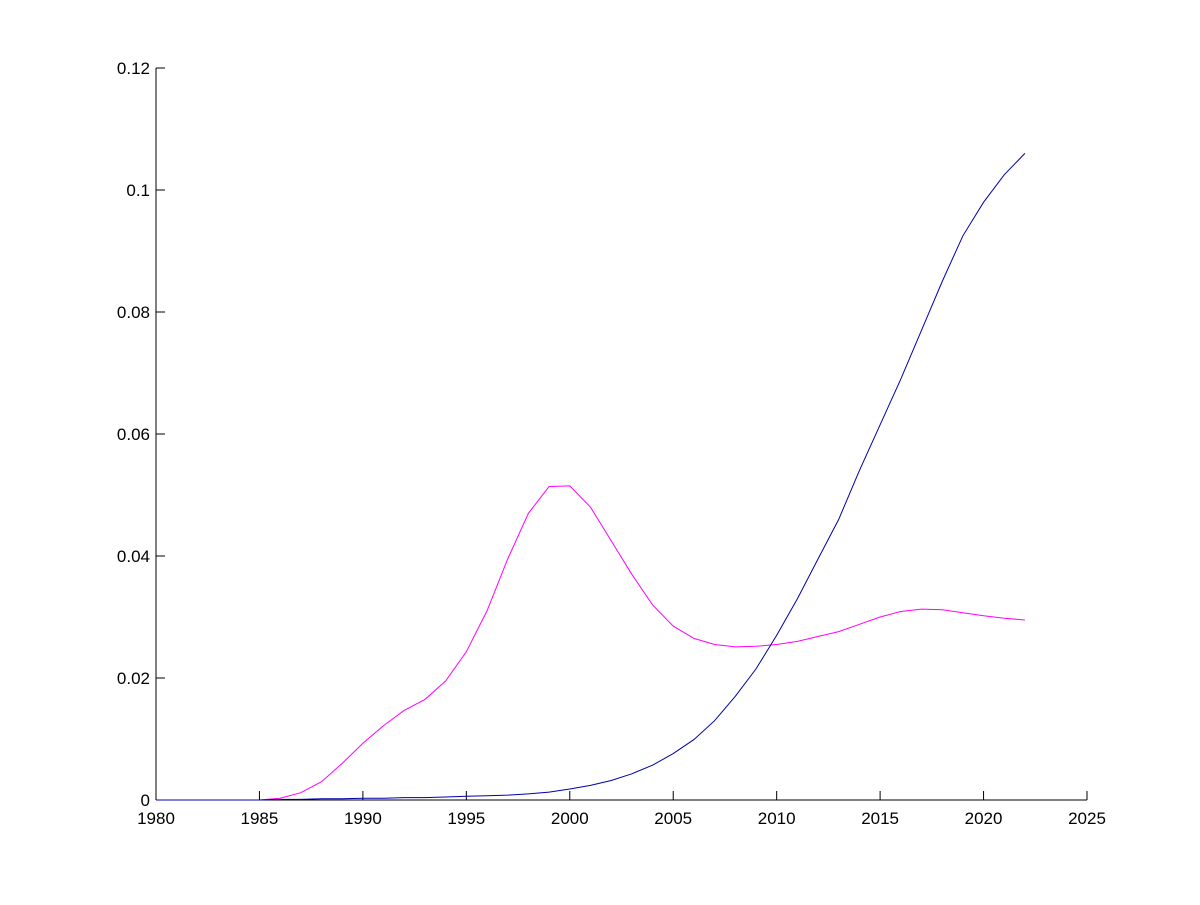  What do you see at coordinates (466, 818) in the screenshot?
I see `x-tick-label: 1995` at bounding box center [466, 818].